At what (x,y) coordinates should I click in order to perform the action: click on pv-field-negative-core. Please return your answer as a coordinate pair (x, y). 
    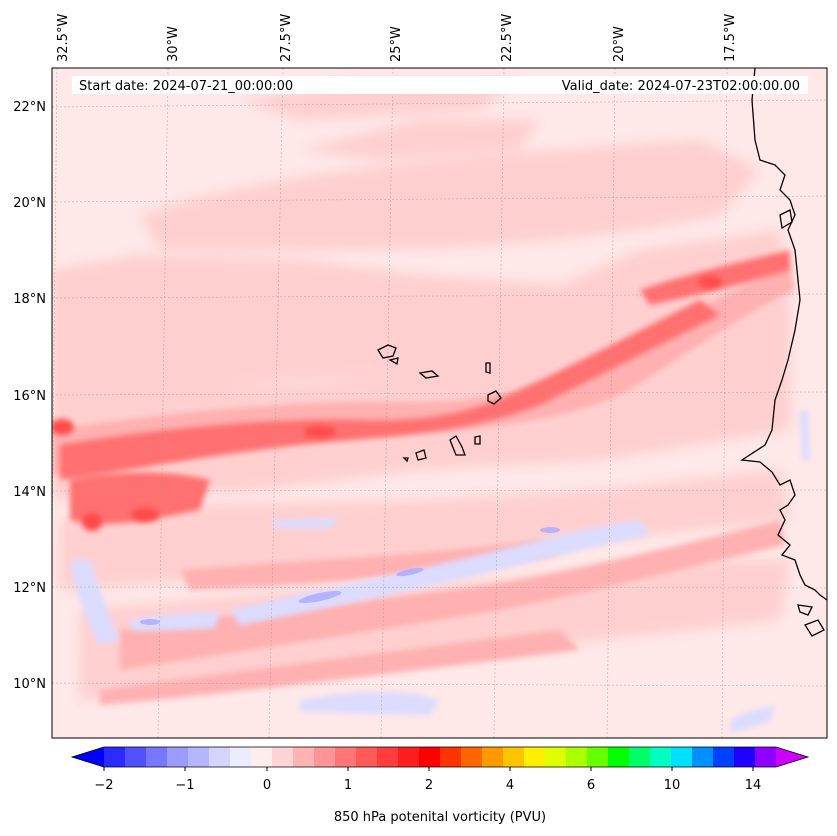
    Looking at the image, I should click on (350, 576).